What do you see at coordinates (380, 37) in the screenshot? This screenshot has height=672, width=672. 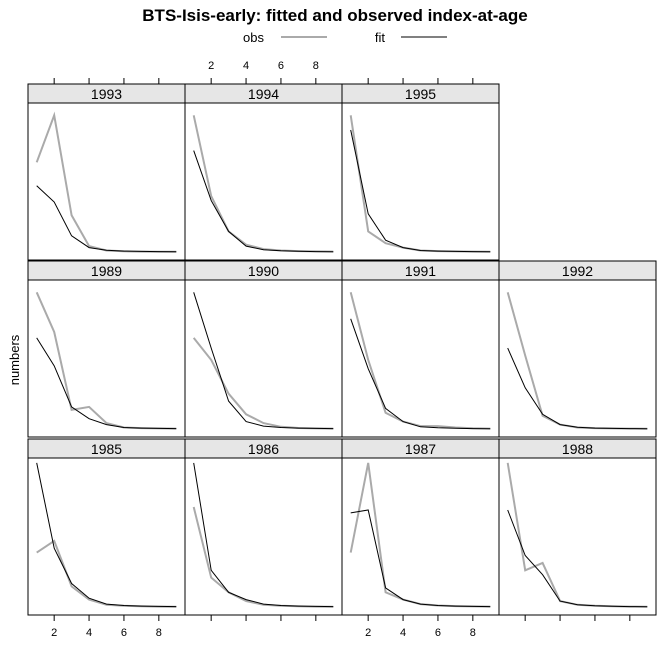 I see `legend-label-fit: fit` at bounding box center [380, 37].